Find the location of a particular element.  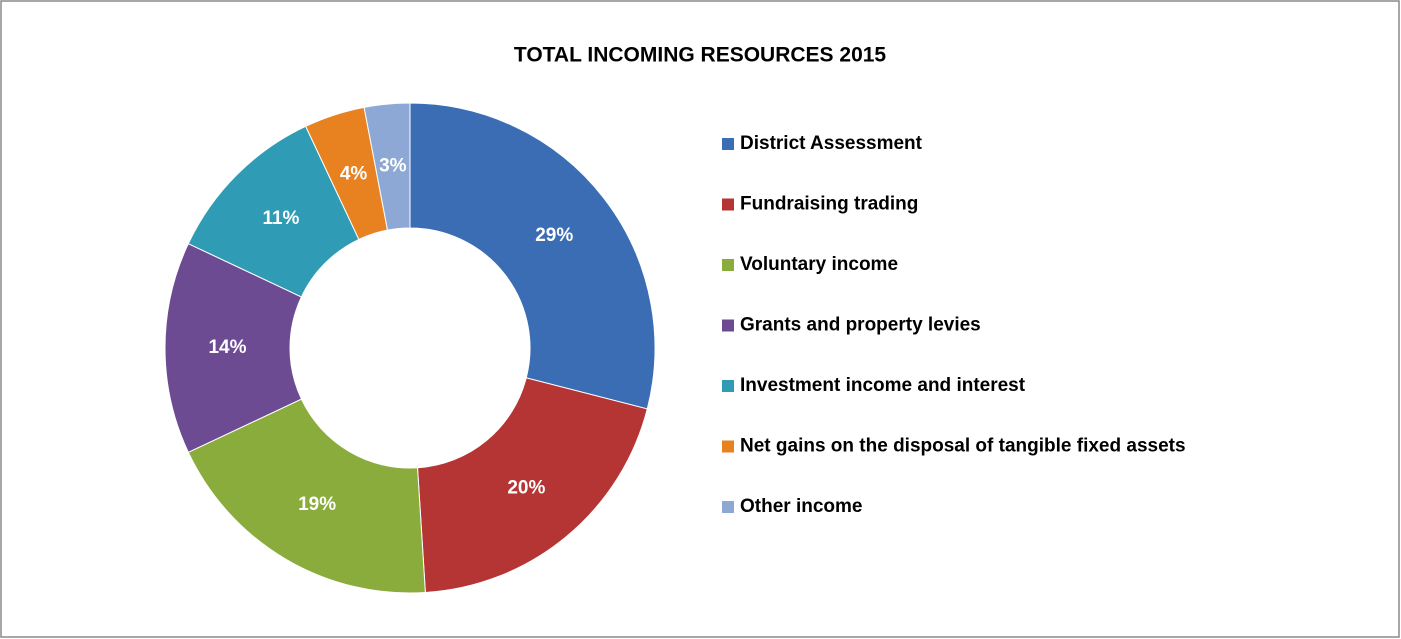

legend-label: Other income is located at coordinates (801, 506).